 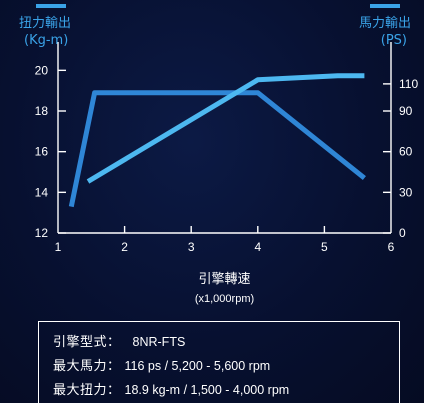 What do you see at coordinates (224, 299) in the screenshot?
I see `x-axis-unit: (x1,000rpm)` at bounding box center [224, 299].